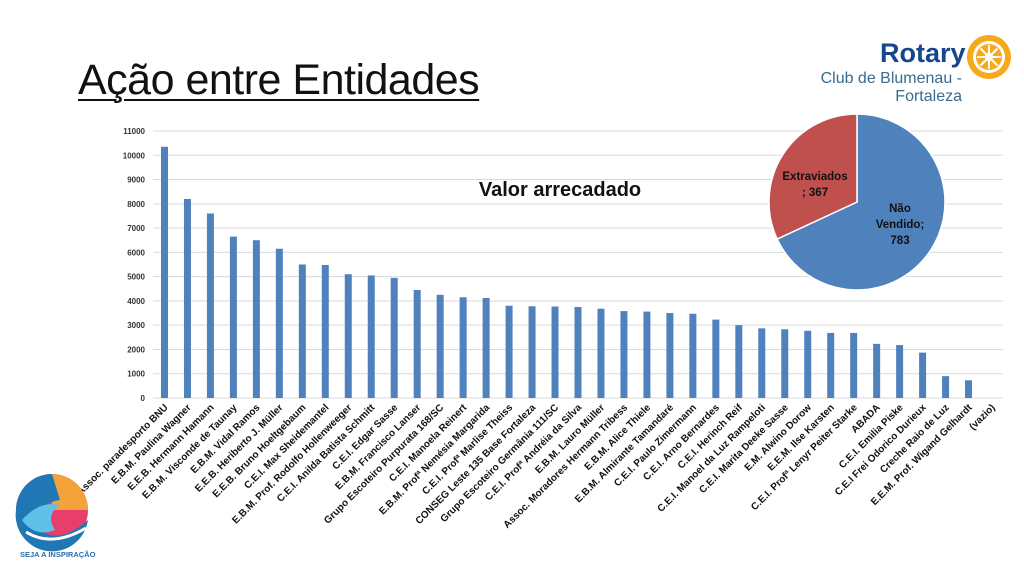 The width and height of the screenshot is (1024, 576). What do you see at coordinates (982, 417) in the screenshot?
I see `x-tick-label: (vazio)` at bounding box center [982, 417].